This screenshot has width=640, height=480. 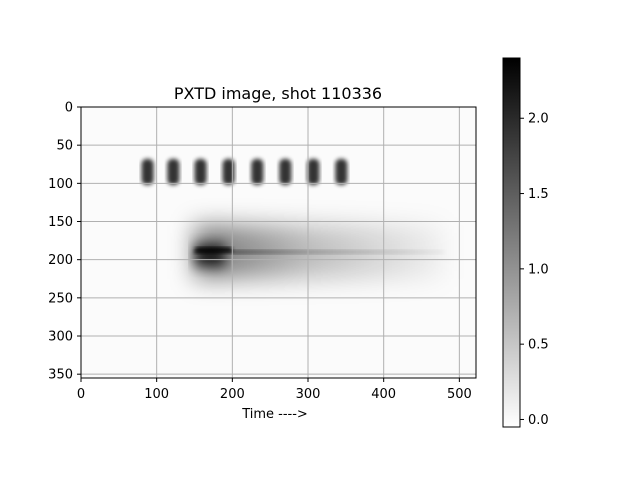 I want to click on colorbar-tick-label: 0.0, so click(x=538, y=420).